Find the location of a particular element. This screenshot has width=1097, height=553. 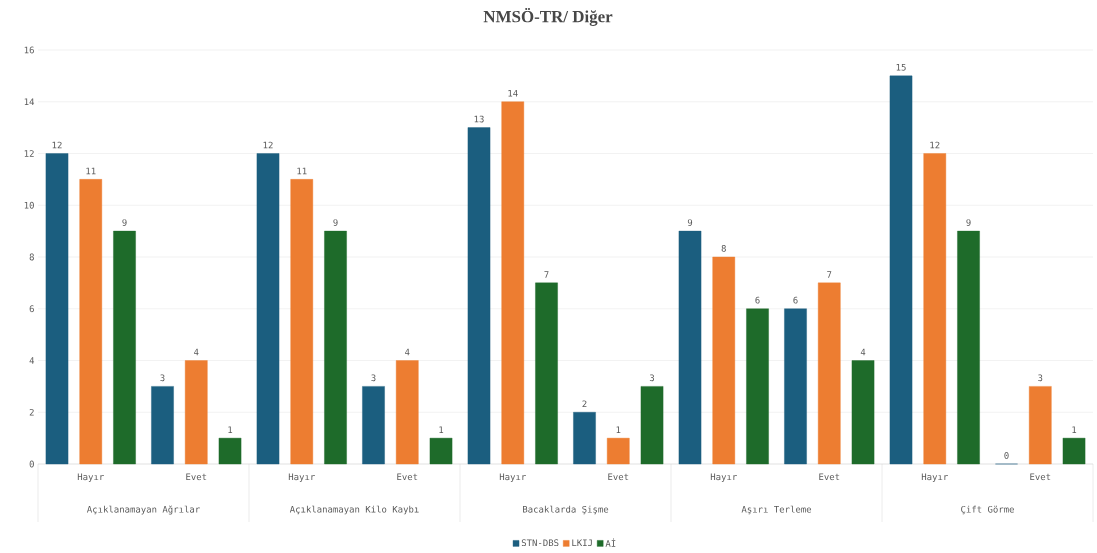

legend-label: STN-DBS is located at coordinates (540, 543).